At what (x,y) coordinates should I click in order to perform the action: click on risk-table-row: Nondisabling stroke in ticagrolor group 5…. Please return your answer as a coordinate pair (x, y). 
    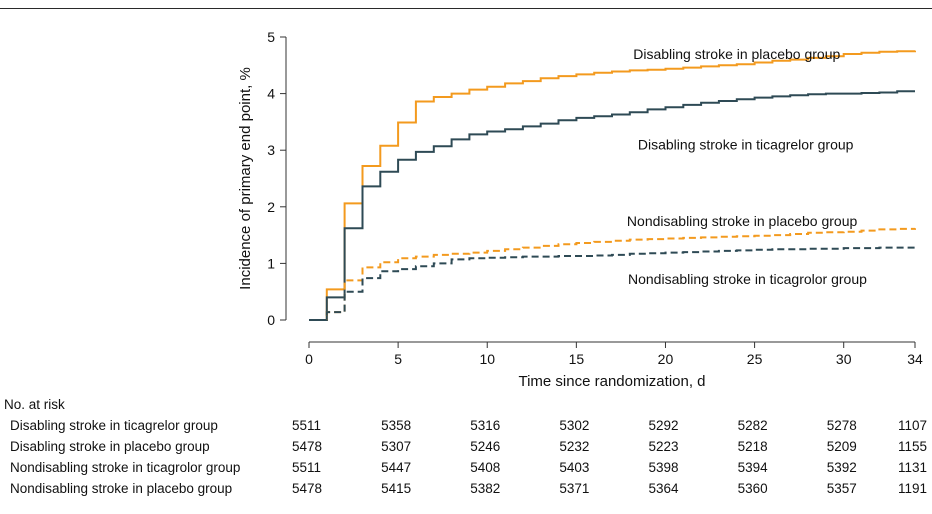
    Looking at the image, I should click on (466, 469).